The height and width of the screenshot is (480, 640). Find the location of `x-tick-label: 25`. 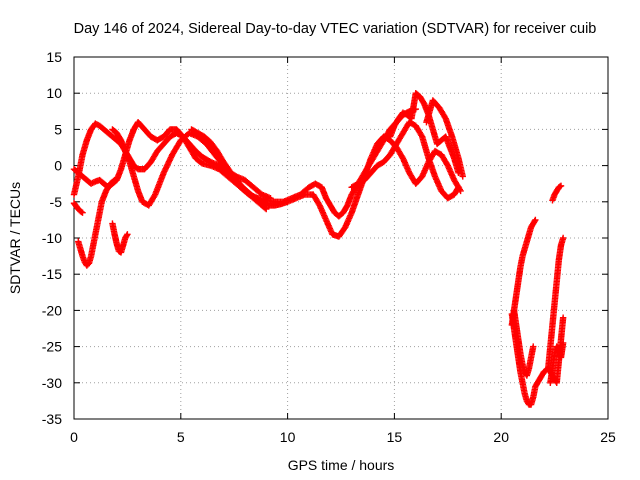

x-tick-label: 25 is located at coordinates (608, 437).